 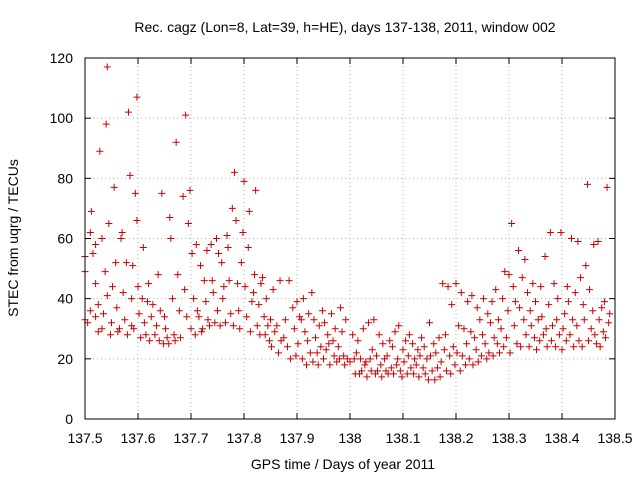 What do you see at coordinates (296, 438) in the screenshot?
I see `x-tick-label: 137.9` at bounding box center [296, 438].